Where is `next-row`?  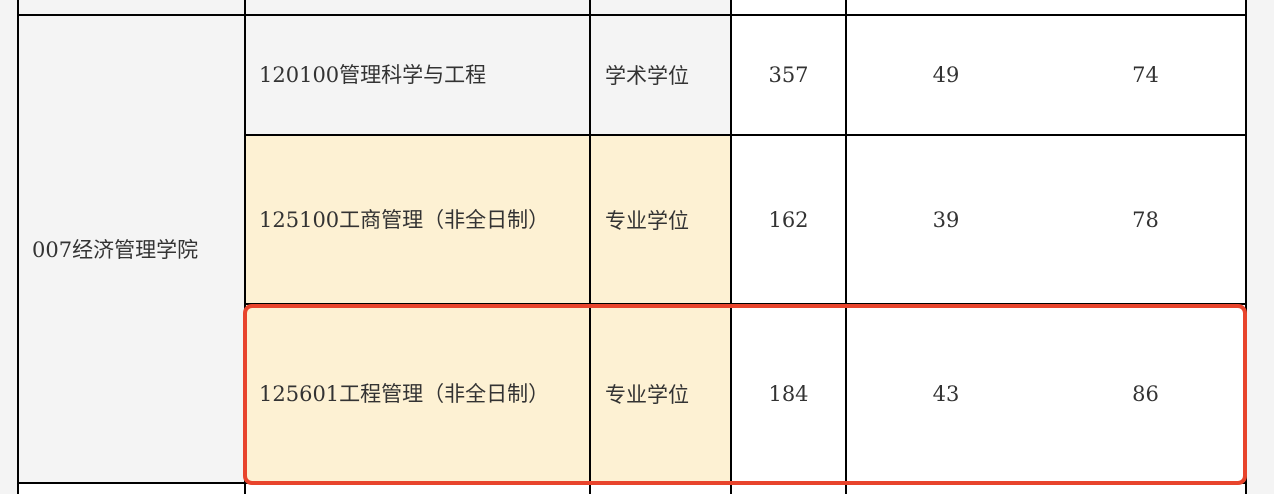 next-row is located at coordinates (631, 489).